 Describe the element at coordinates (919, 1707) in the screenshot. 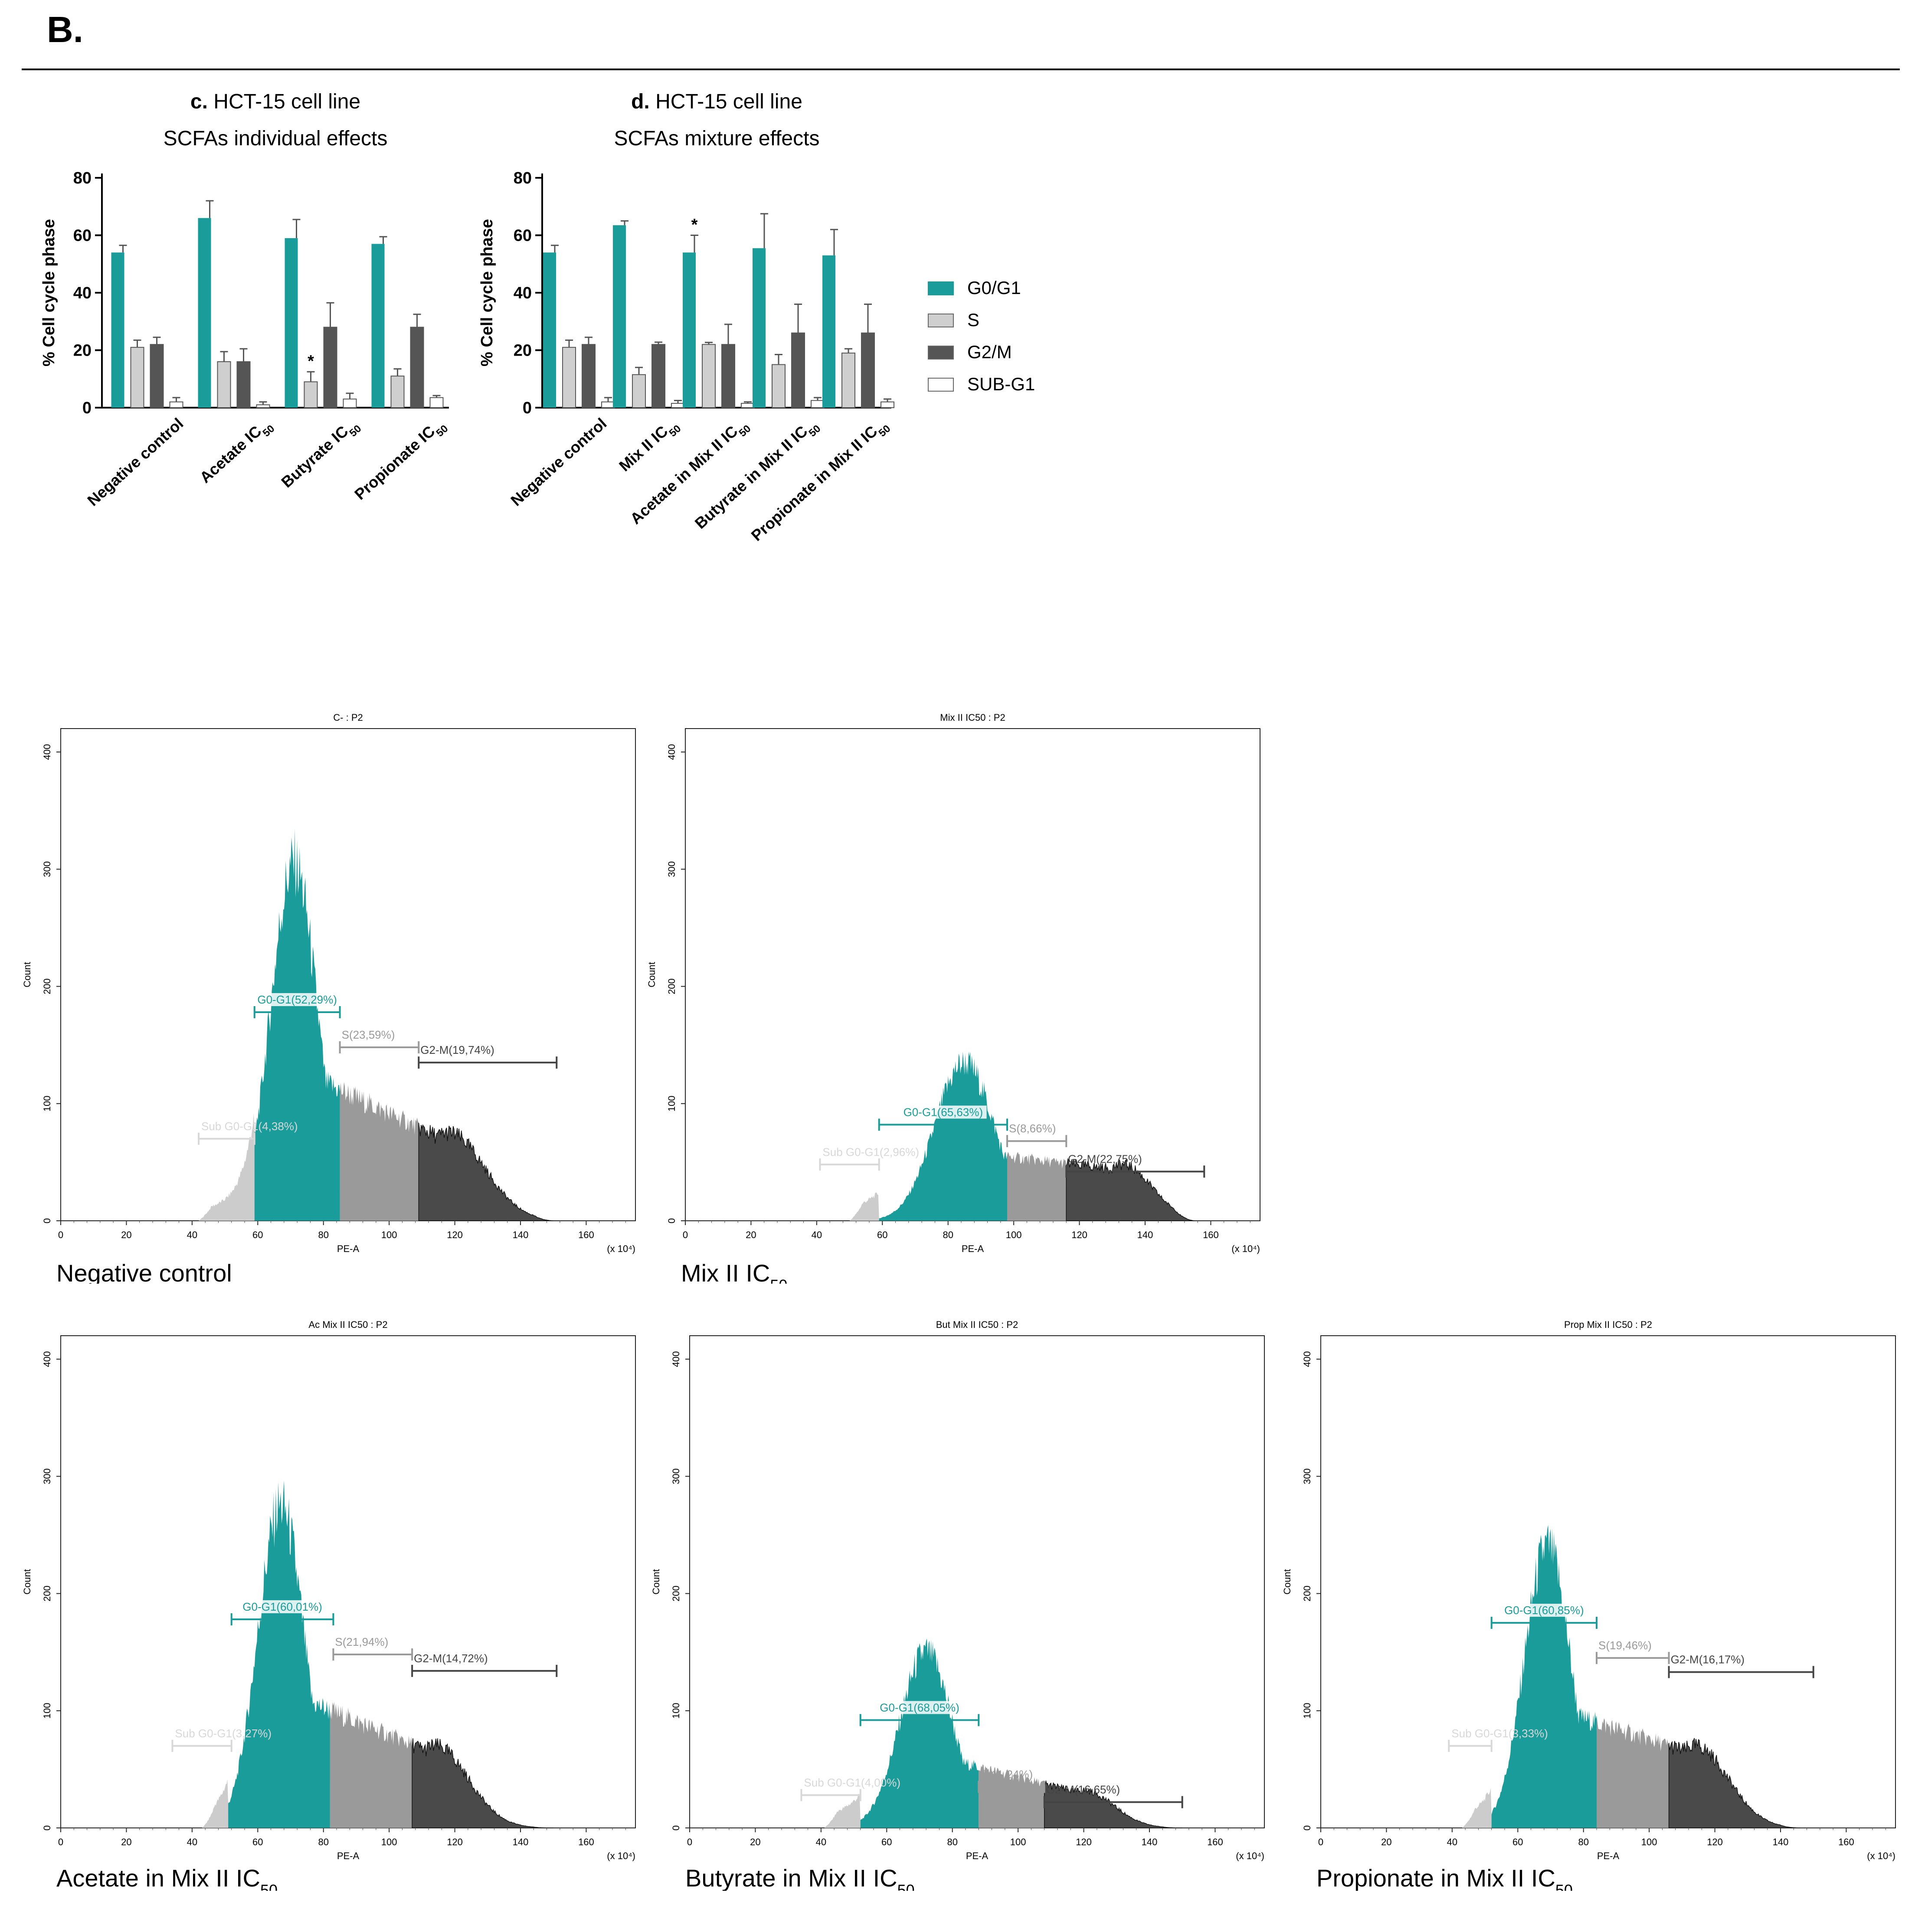

I see `gate-label-g1: G0-G1(68,05%)` at that location.